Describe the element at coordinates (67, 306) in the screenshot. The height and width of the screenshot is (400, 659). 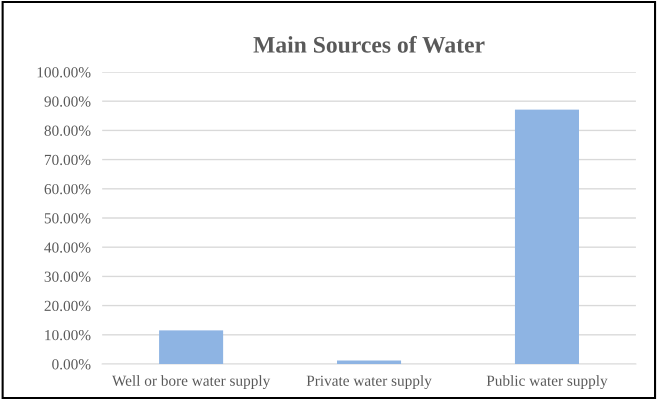
I see `y-tick-label: 20.00%` at that location.